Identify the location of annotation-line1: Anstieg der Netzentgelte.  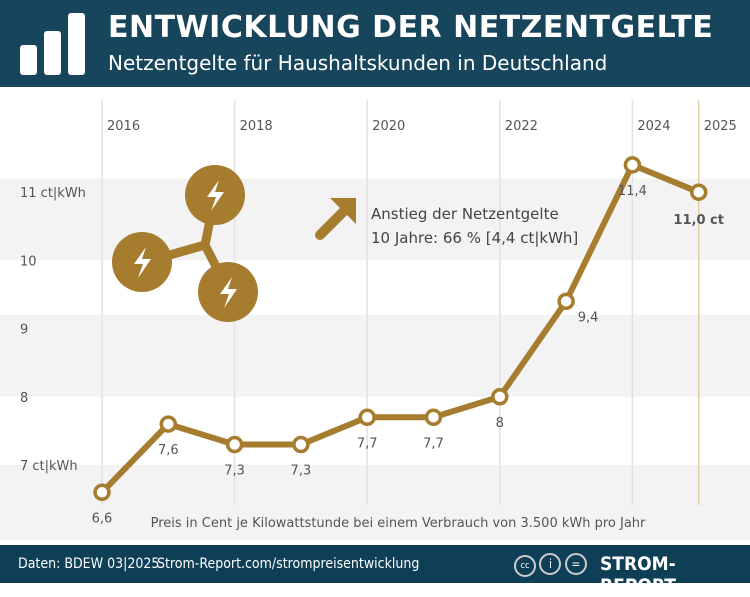
(465, 214).